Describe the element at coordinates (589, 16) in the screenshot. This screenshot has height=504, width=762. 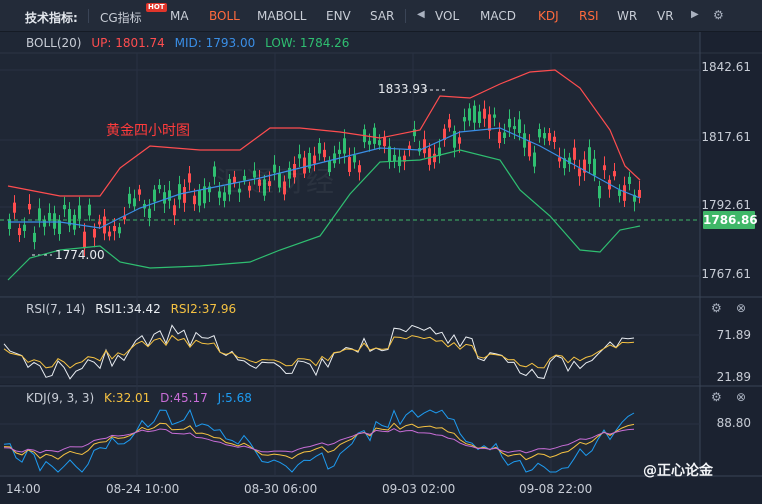
I see `tab-rsi: RSI` at that location.